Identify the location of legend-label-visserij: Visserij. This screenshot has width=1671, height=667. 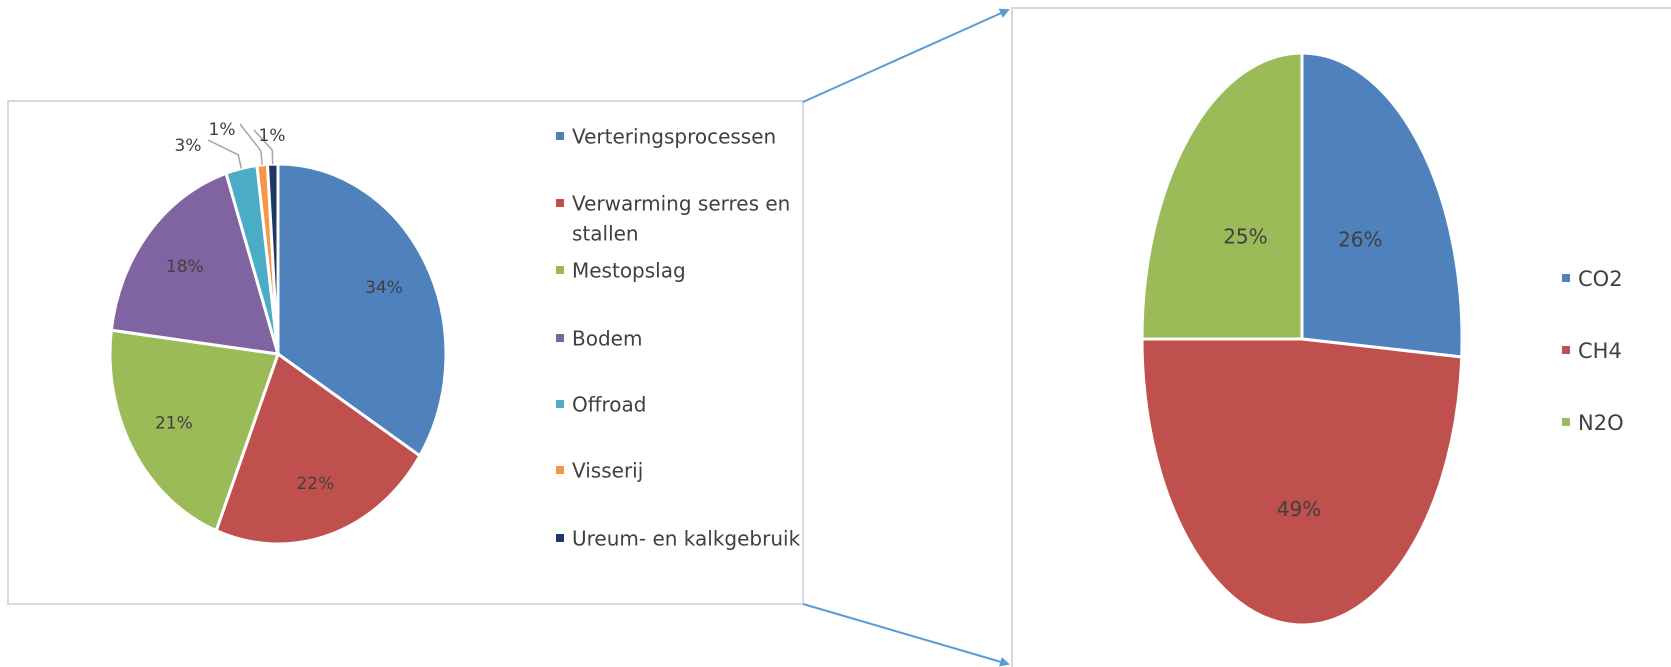
(607, 471).